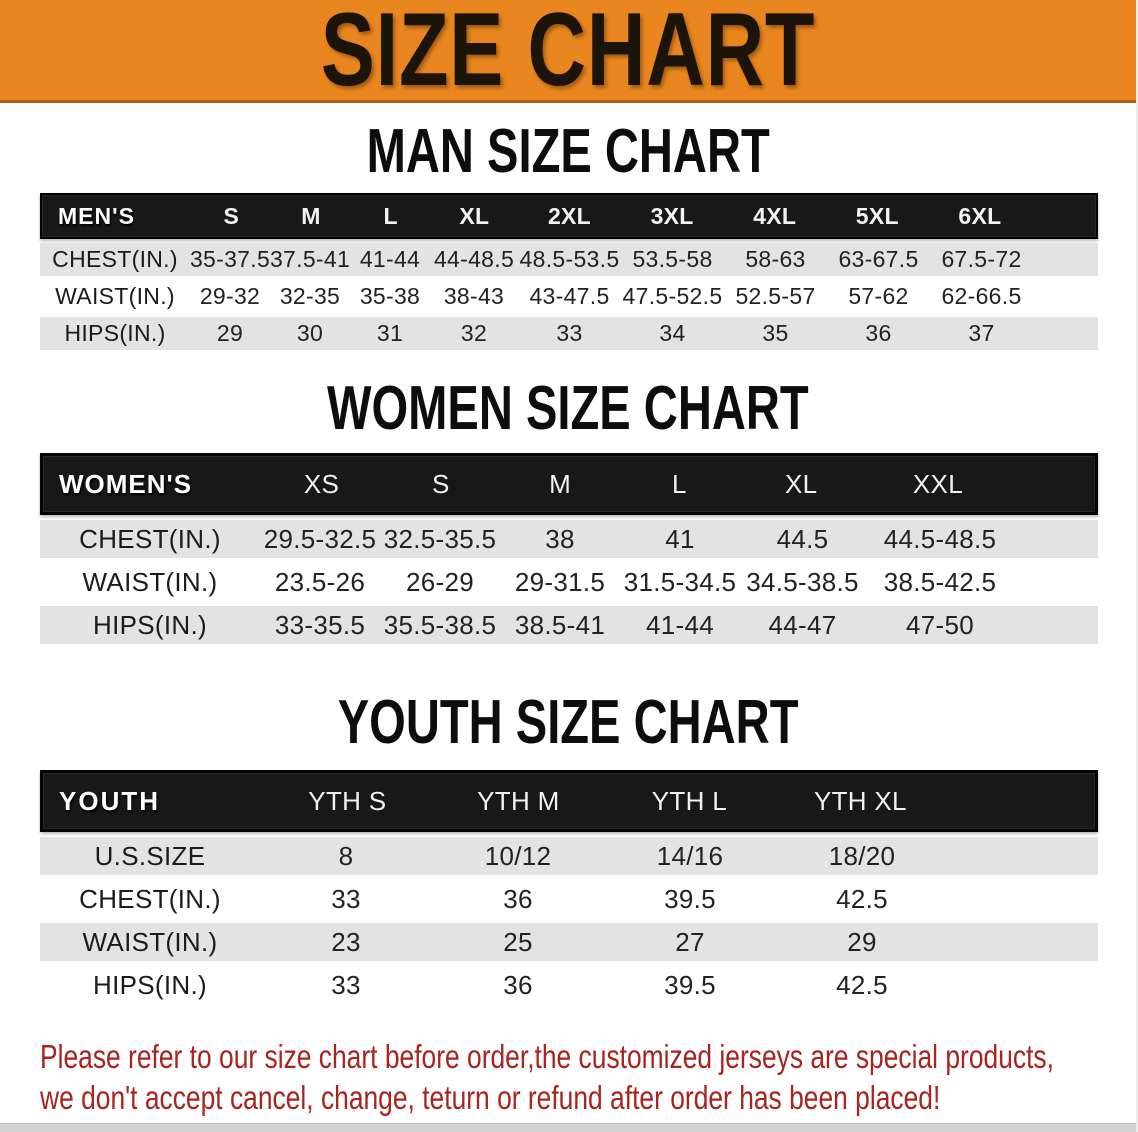  I want to click on women-title-wrap: WOMEN SIZE CHART, so click(568, 409).